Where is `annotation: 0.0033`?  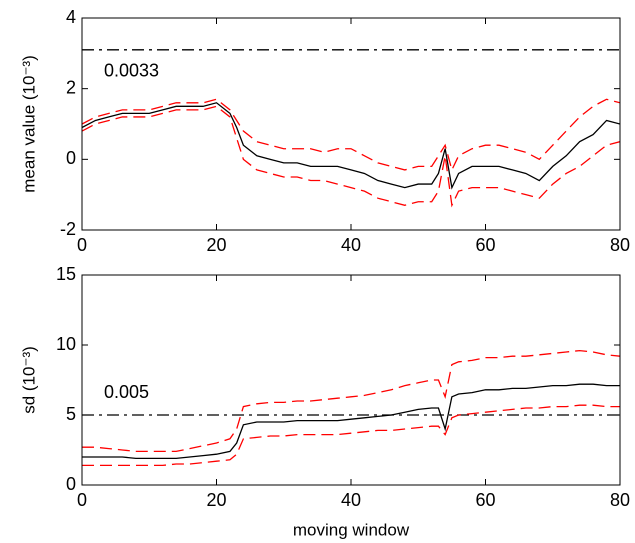 annotation: 0.0033 is located at coordinates (131, 71).